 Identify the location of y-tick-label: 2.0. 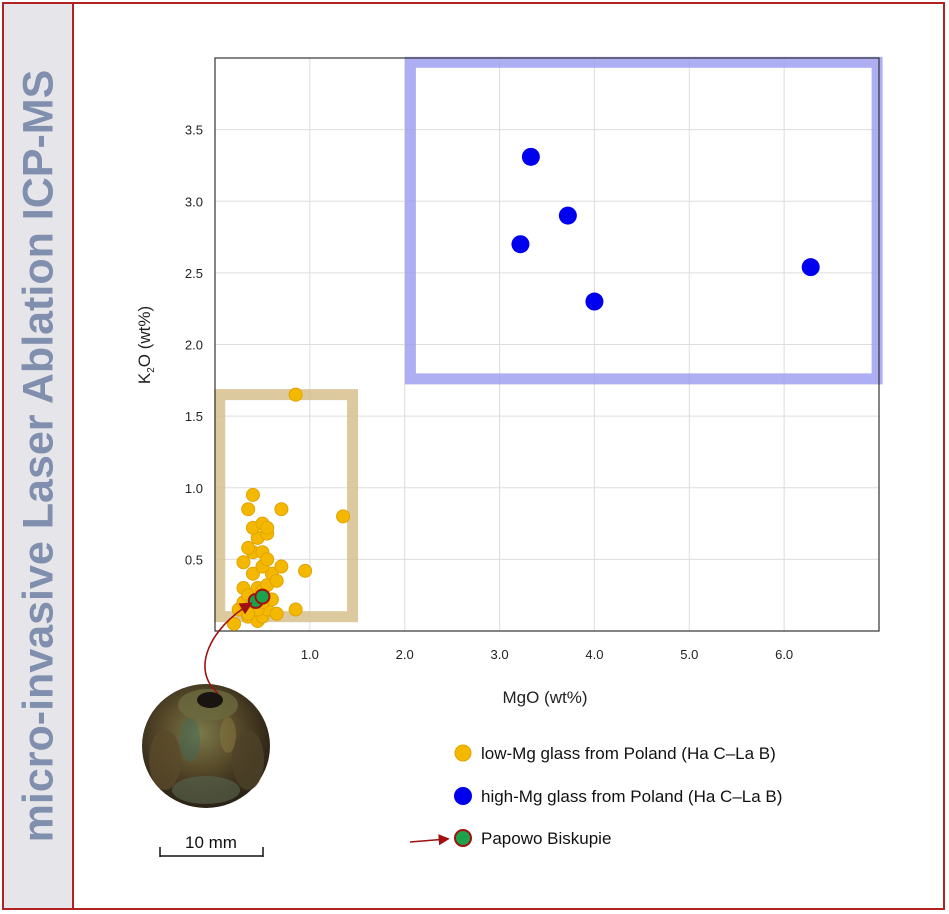
(194, 345).